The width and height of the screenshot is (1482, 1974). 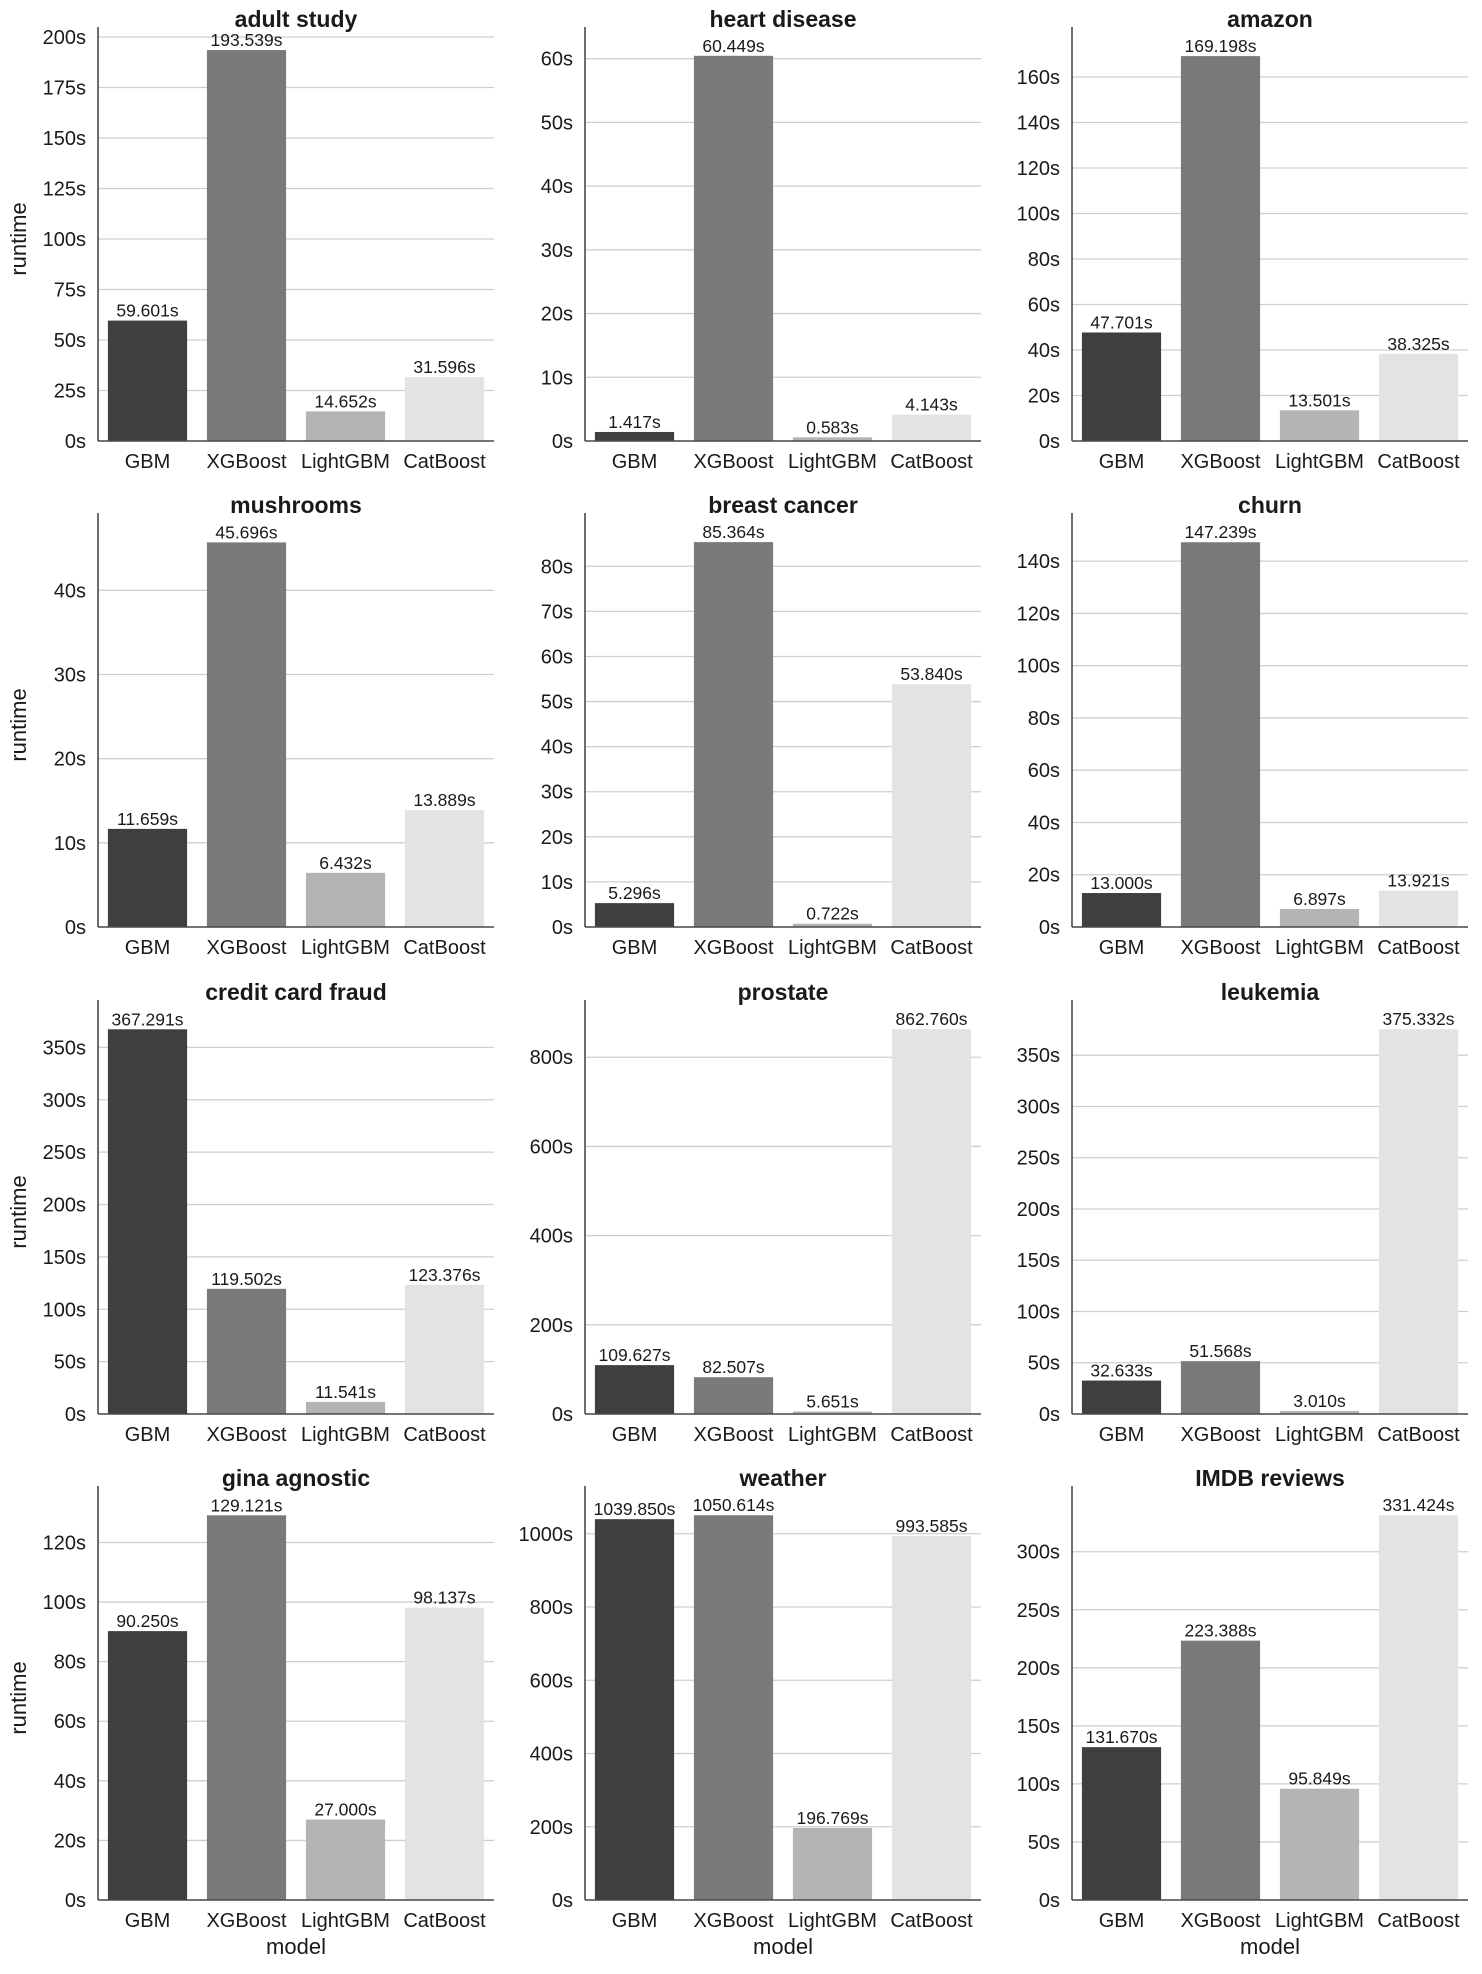 What do you see at coordinates (1270, 1946) in the screenshot?
I see `chart-11-xlabel: model` at bounding box center [1270, 1946].